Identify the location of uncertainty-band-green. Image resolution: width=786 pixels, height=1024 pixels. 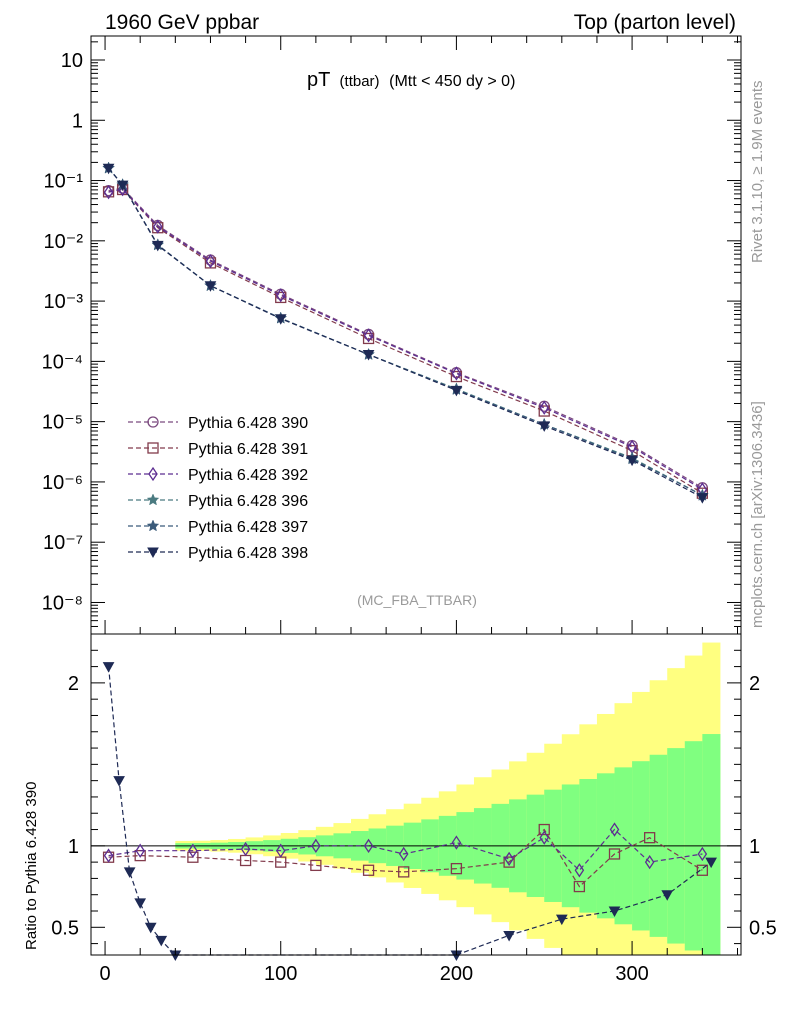
(711, 844).